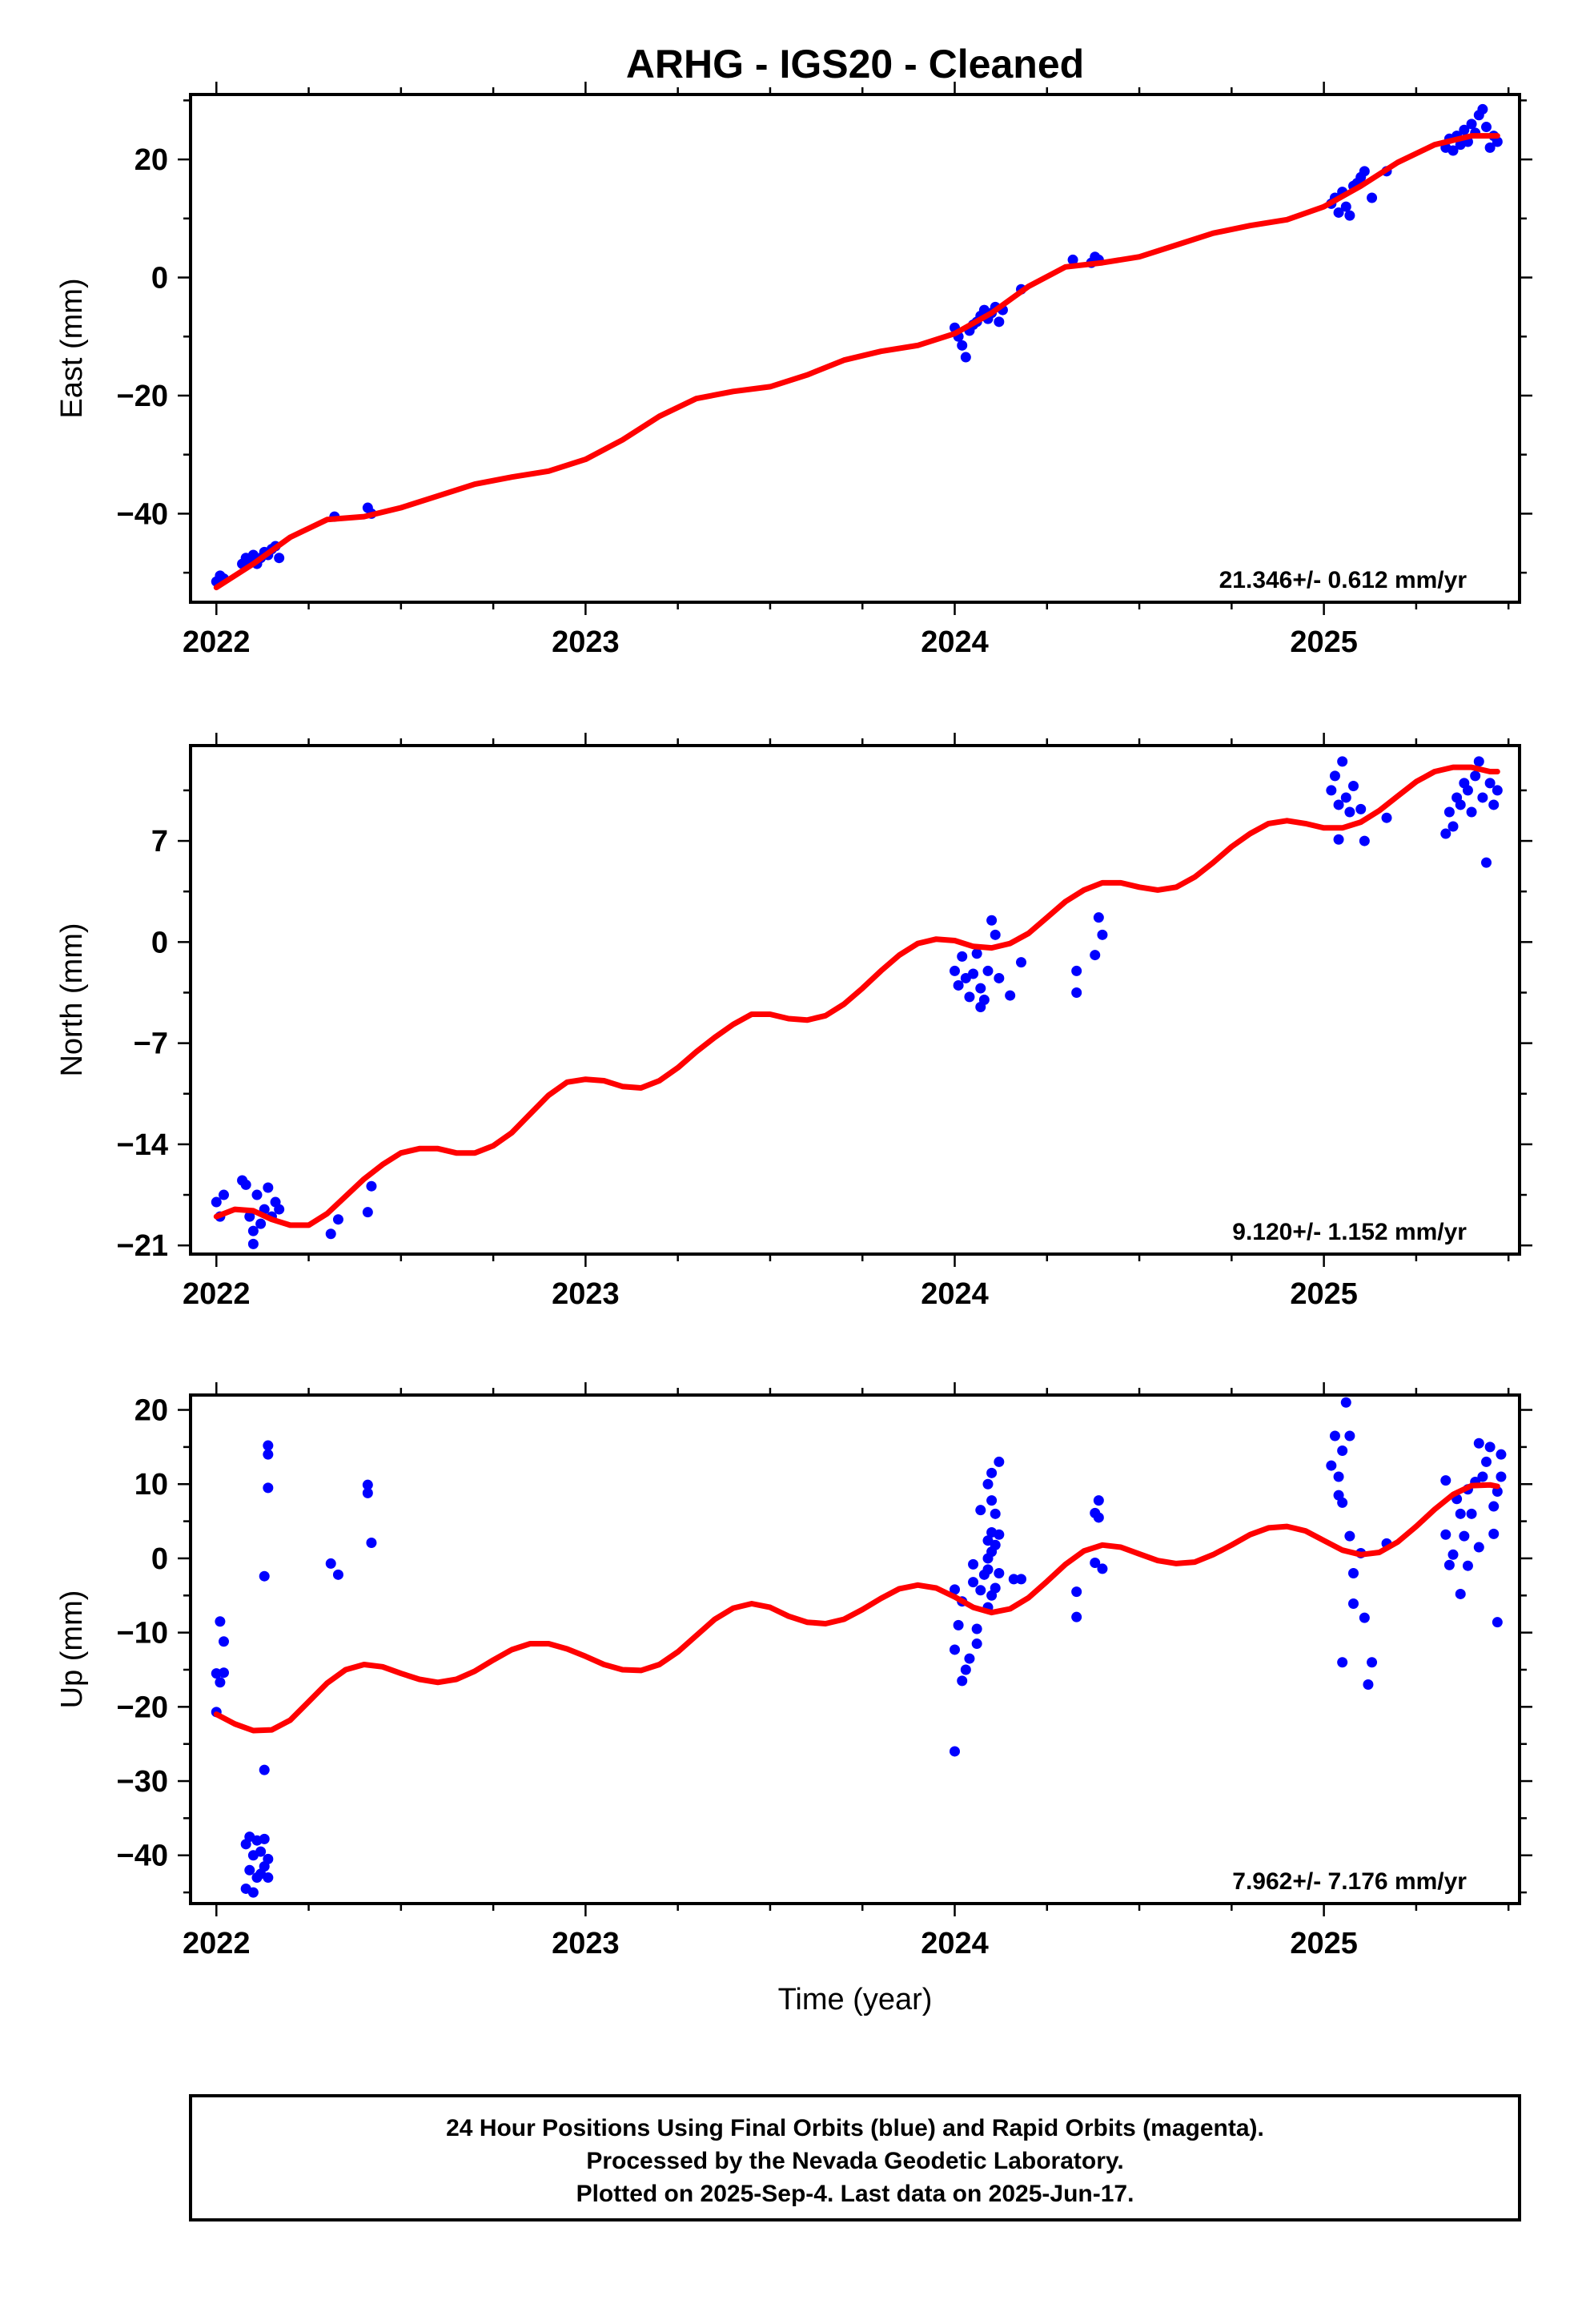 This screenshot has width=1582, height=2324. I want to click on north-x-tick-label: 2024, so click(955, 1294).